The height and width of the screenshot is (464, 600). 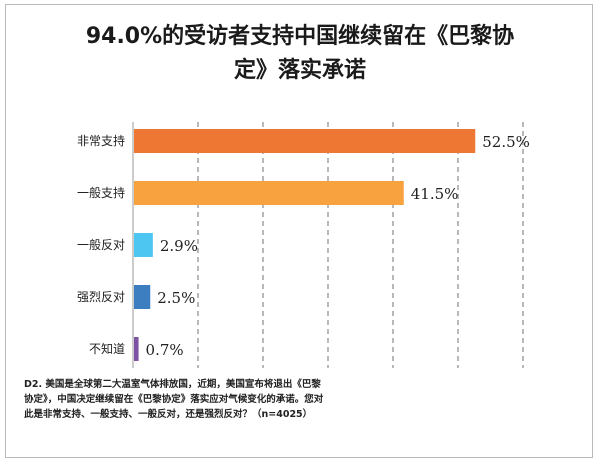 What do you see at coordinates (300, 53) in the screenshot?
I see `chart-title: 94.0%的受访者支持中国继续留在《巴黎协定》落实承诺` at bounding box center [300, 53].